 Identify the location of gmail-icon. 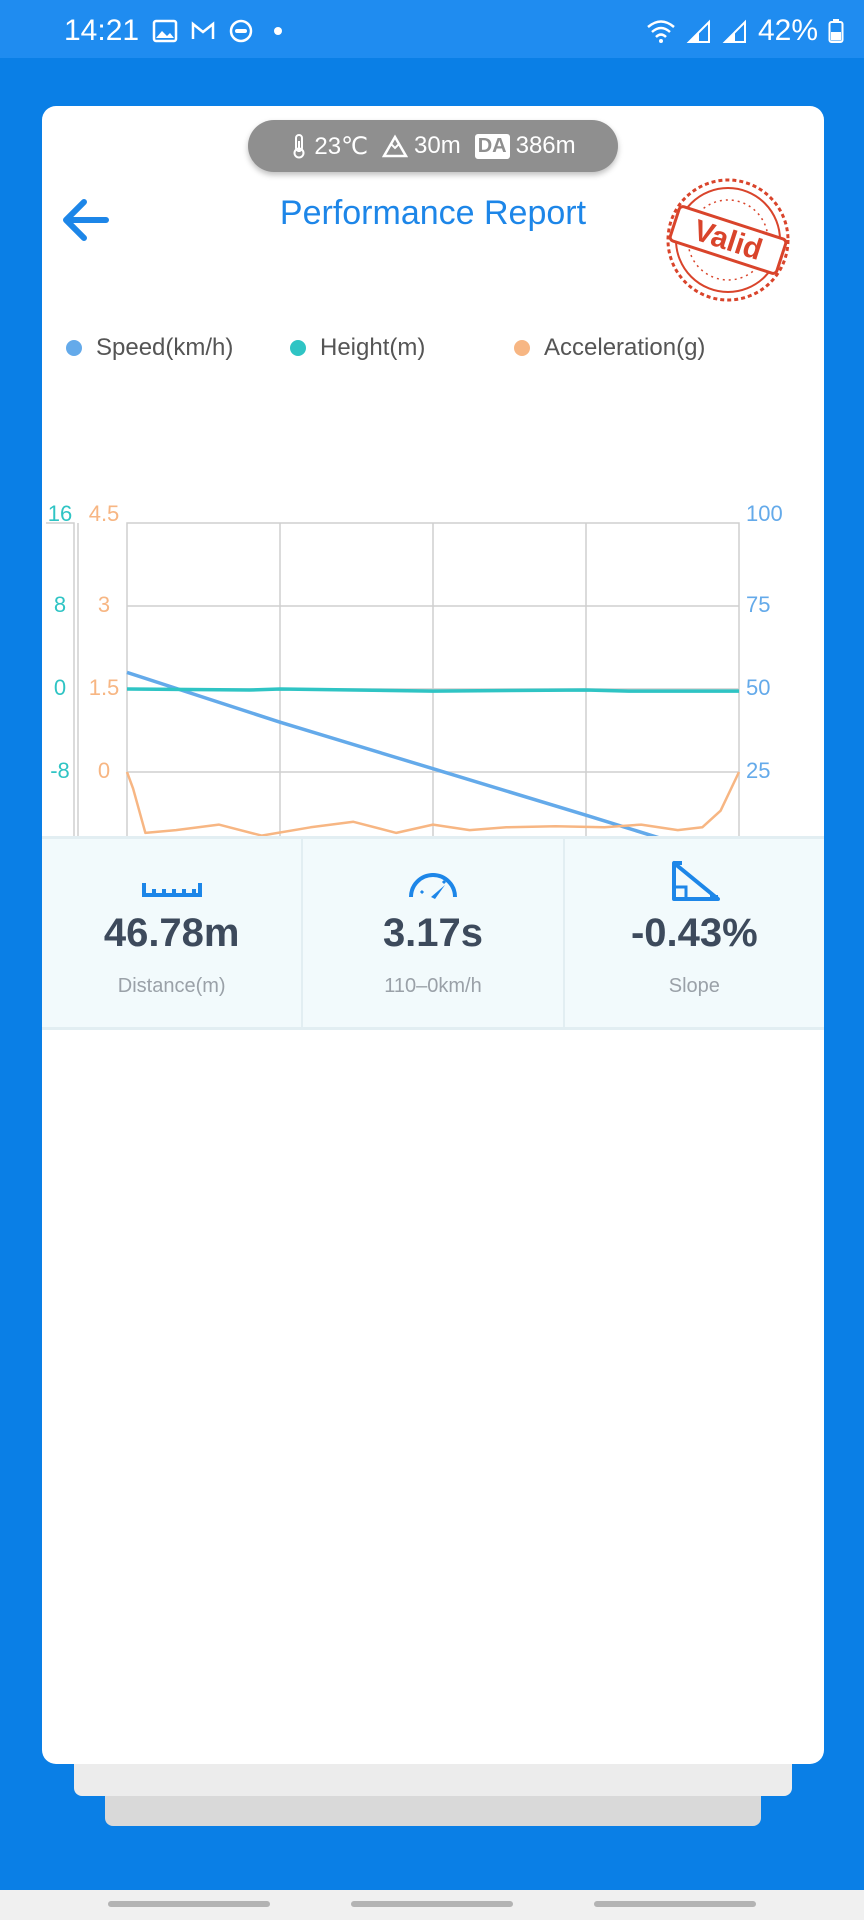
(203, 30).